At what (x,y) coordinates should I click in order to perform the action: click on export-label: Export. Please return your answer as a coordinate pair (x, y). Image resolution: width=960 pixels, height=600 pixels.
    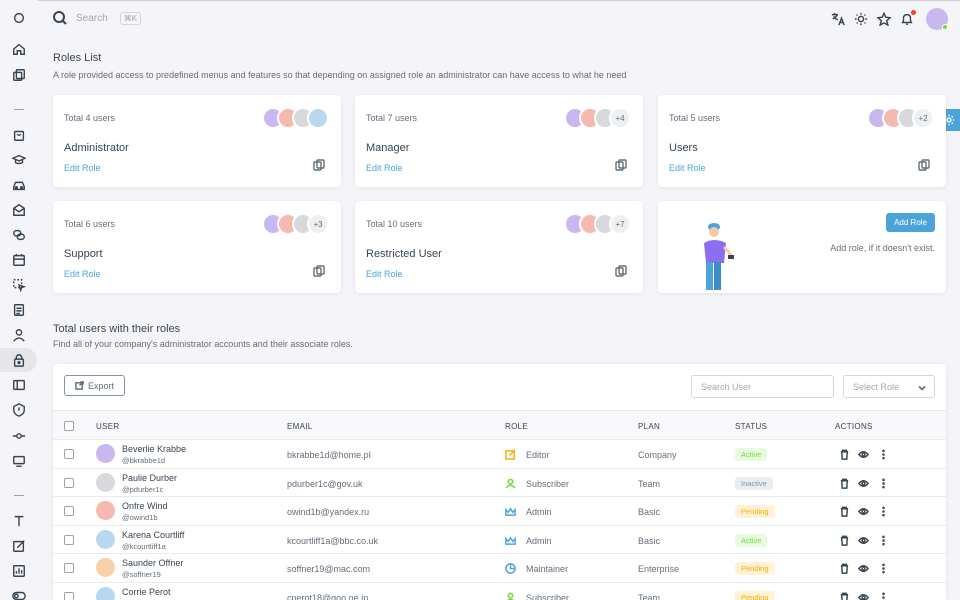
    Looking at the image, I should click on (100, 385).